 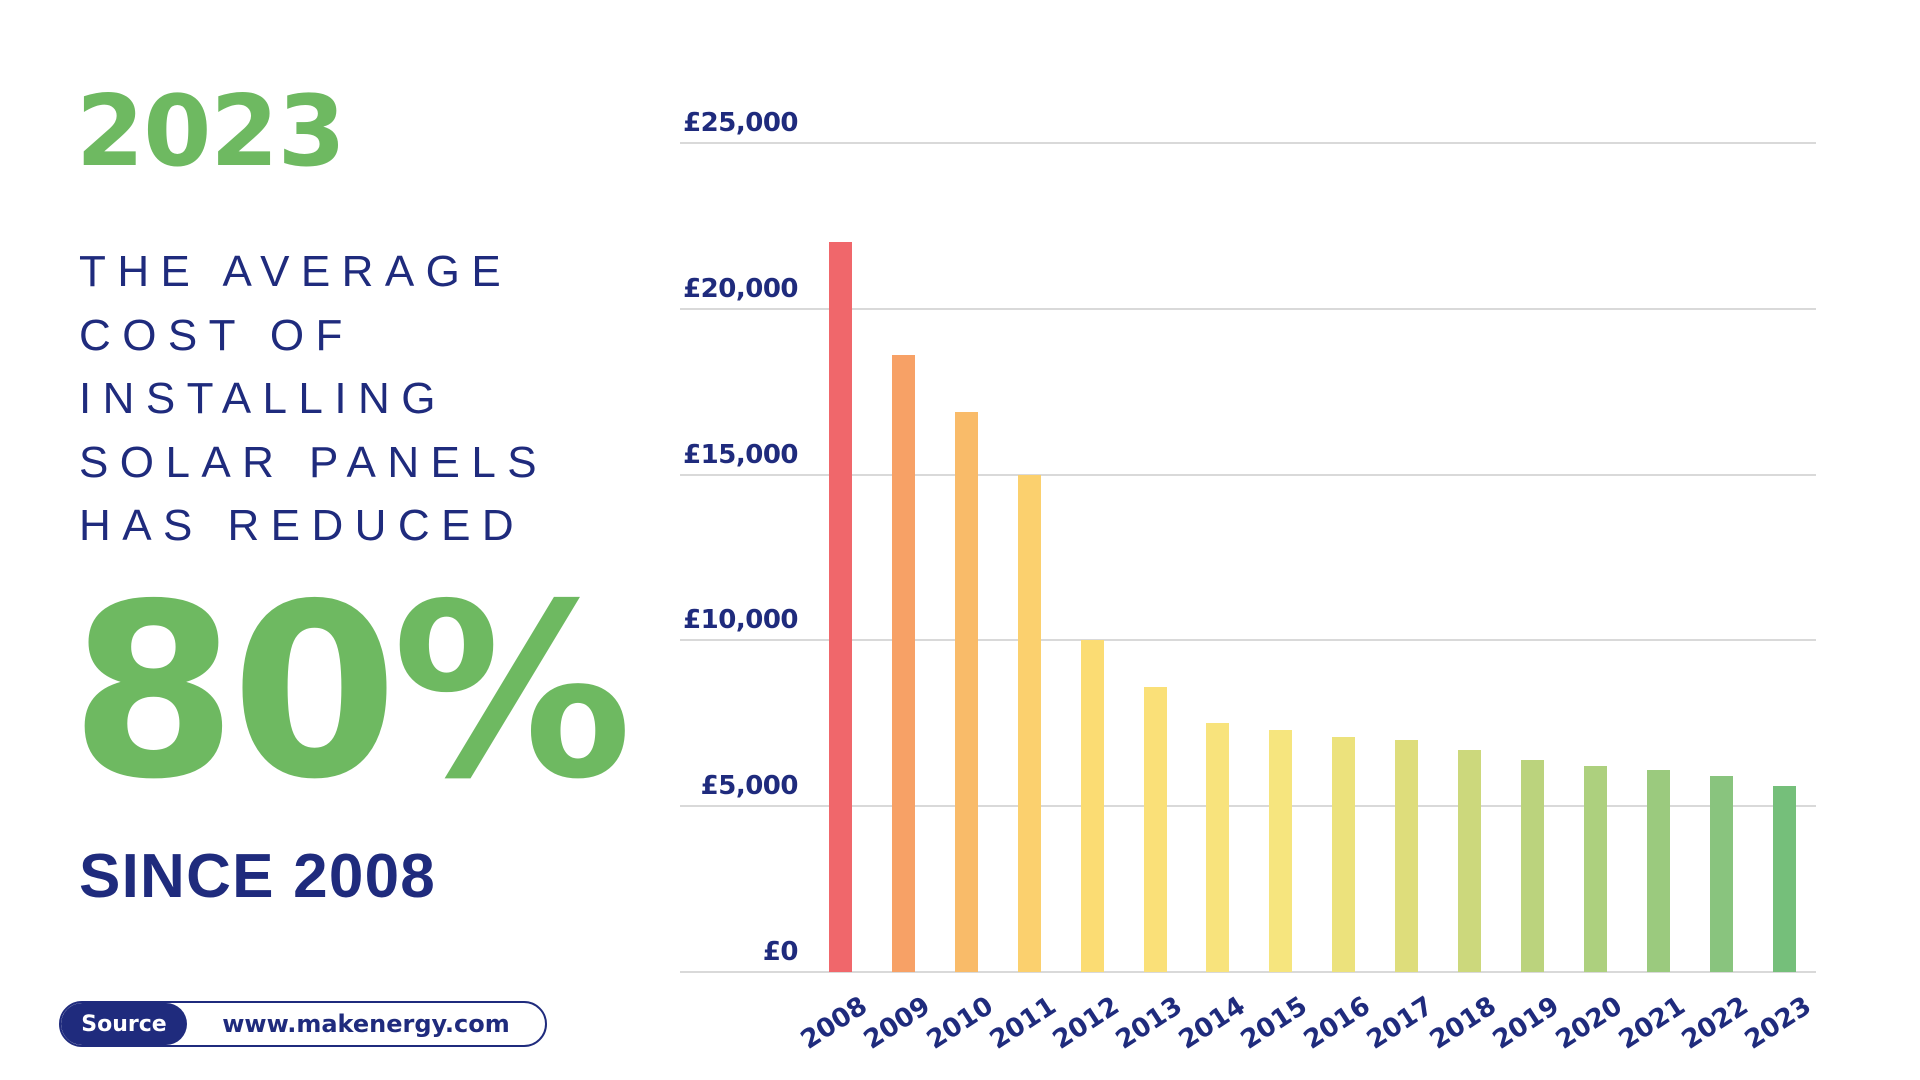 What do you see at coordinates (296, 271) in the screenshot?
I see `headline-line: THE AVERAGE` at bounding box center [296, 271].